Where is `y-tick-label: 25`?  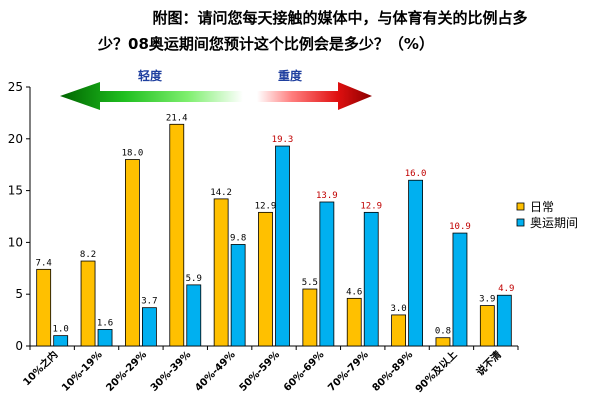 y-tick-label: 25 is located at coordinates (15, 87).